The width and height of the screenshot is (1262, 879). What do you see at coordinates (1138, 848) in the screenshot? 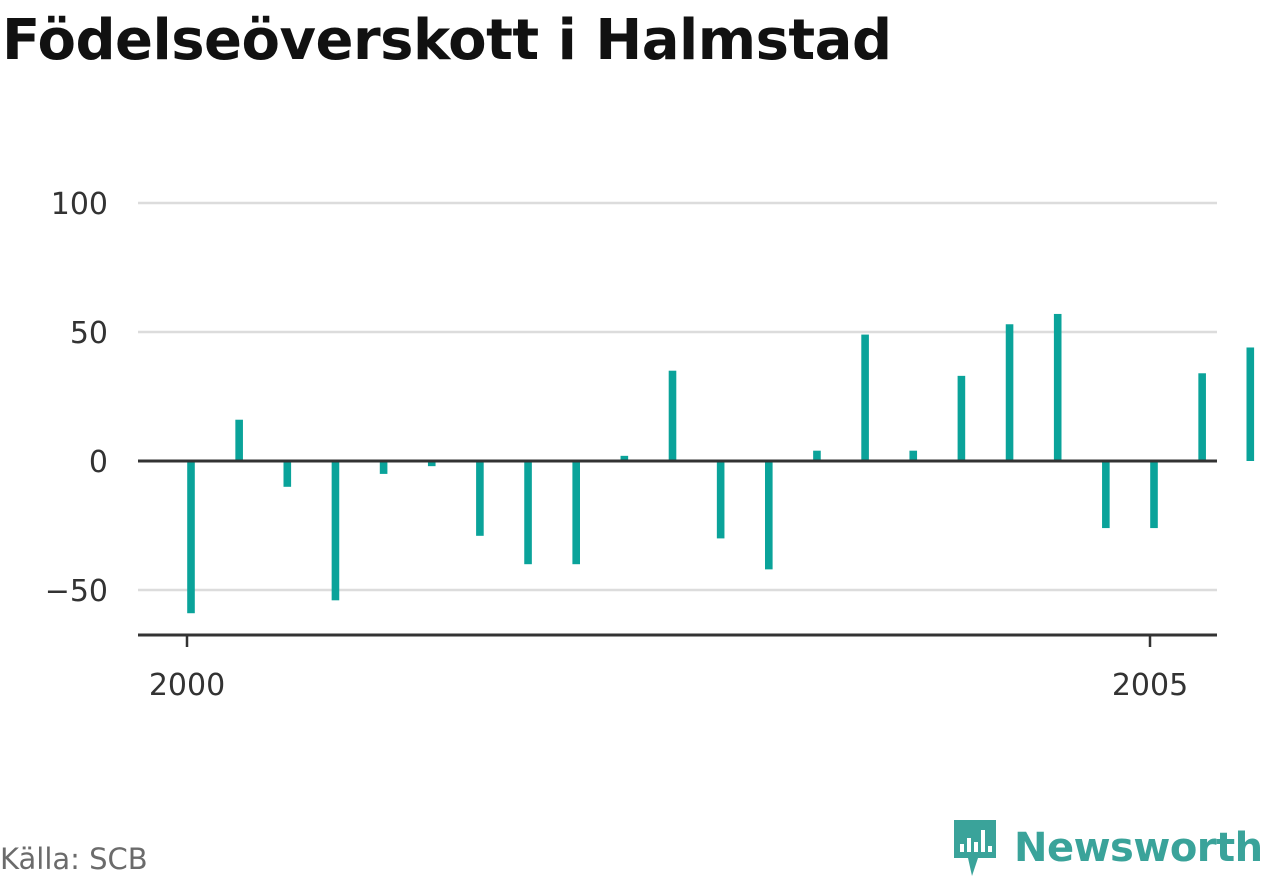
I see `brand-name: Newsworthy` at bounding box center [1138, 848].